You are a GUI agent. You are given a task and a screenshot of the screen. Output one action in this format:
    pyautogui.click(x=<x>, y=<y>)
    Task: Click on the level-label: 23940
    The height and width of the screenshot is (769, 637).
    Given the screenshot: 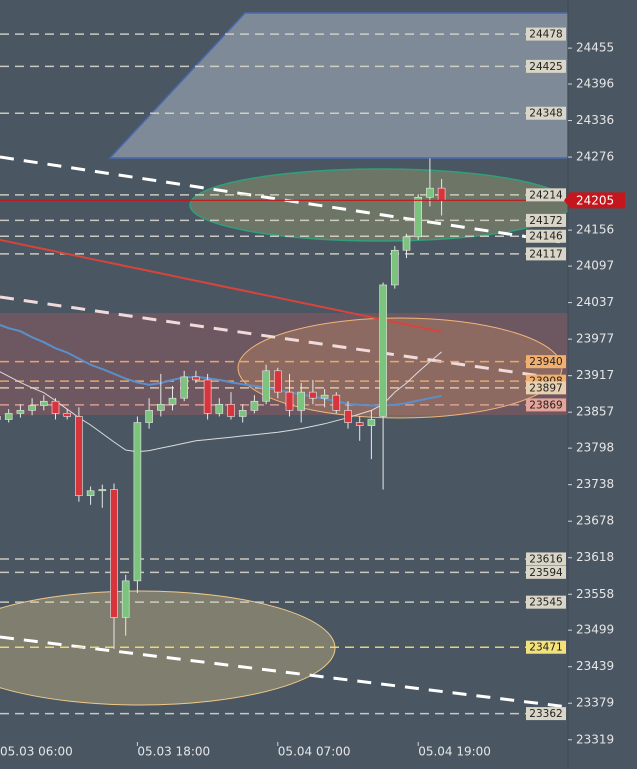 What is the action you would take?
    pyautogui.click(x=545, y=362)
    